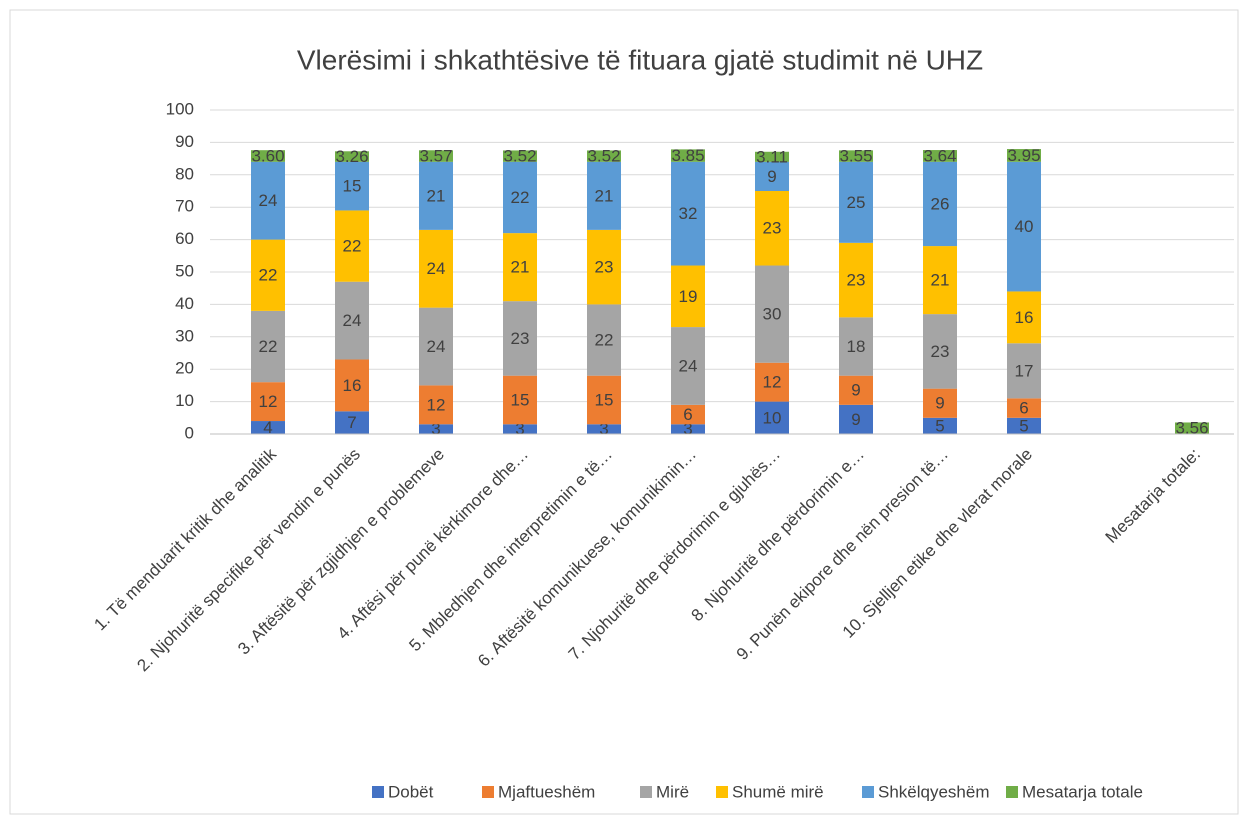 The width and height of the screenshot is (1248, 829). I want to click on y-tick-label: 100, so click(180, 108).